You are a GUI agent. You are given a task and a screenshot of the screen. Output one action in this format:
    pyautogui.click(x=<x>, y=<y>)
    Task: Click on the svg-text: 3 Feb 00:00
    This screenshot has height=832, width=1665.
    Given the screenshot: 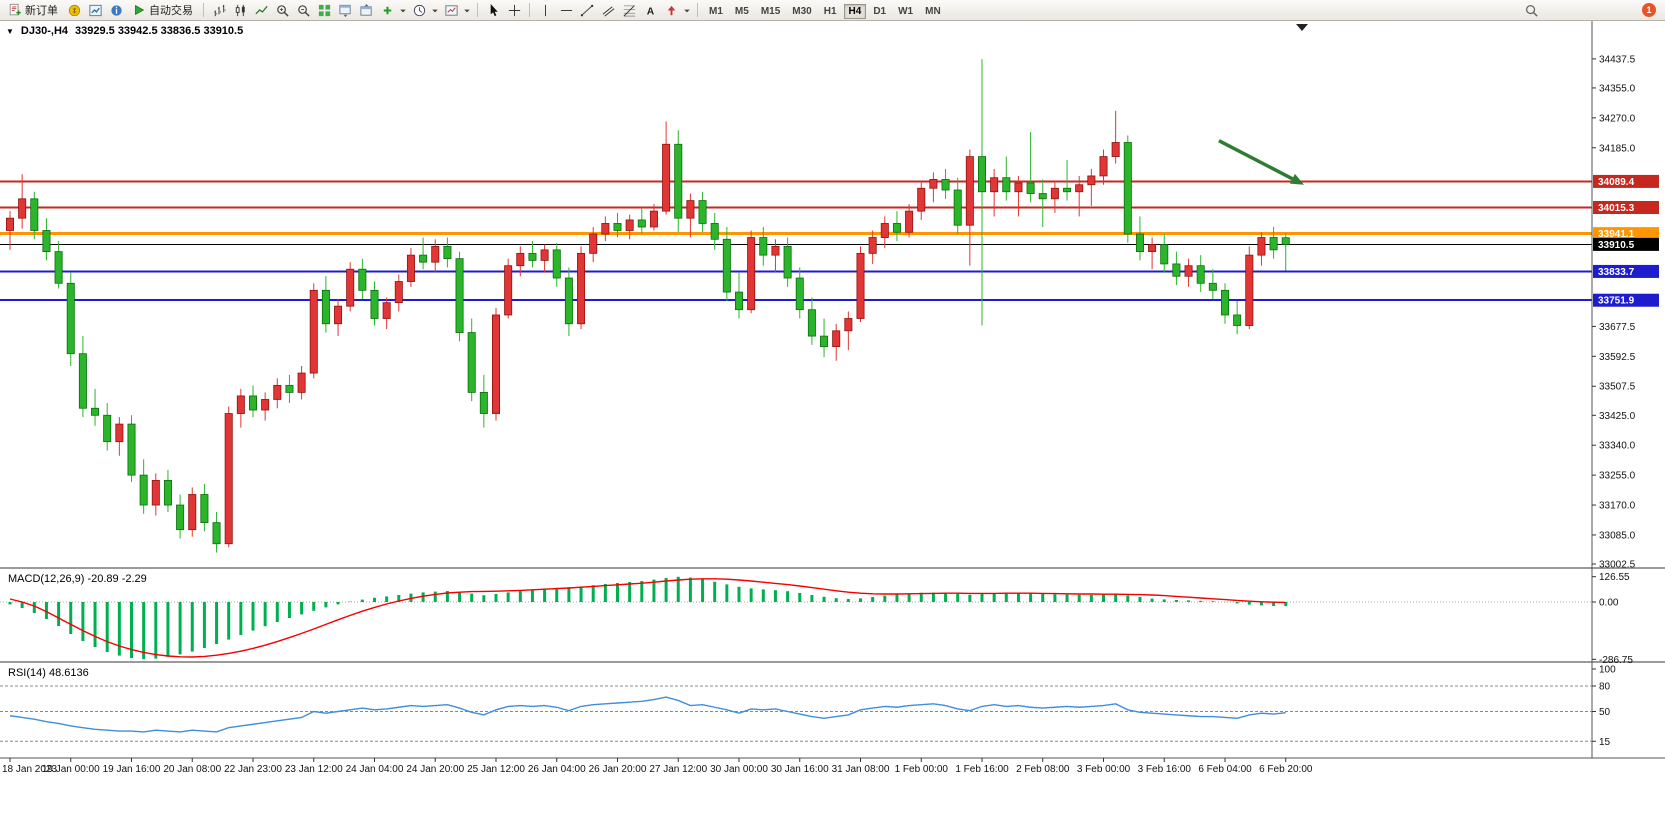 What is the action you would take?
    pyautogui.click(x=1104, y=769)
    